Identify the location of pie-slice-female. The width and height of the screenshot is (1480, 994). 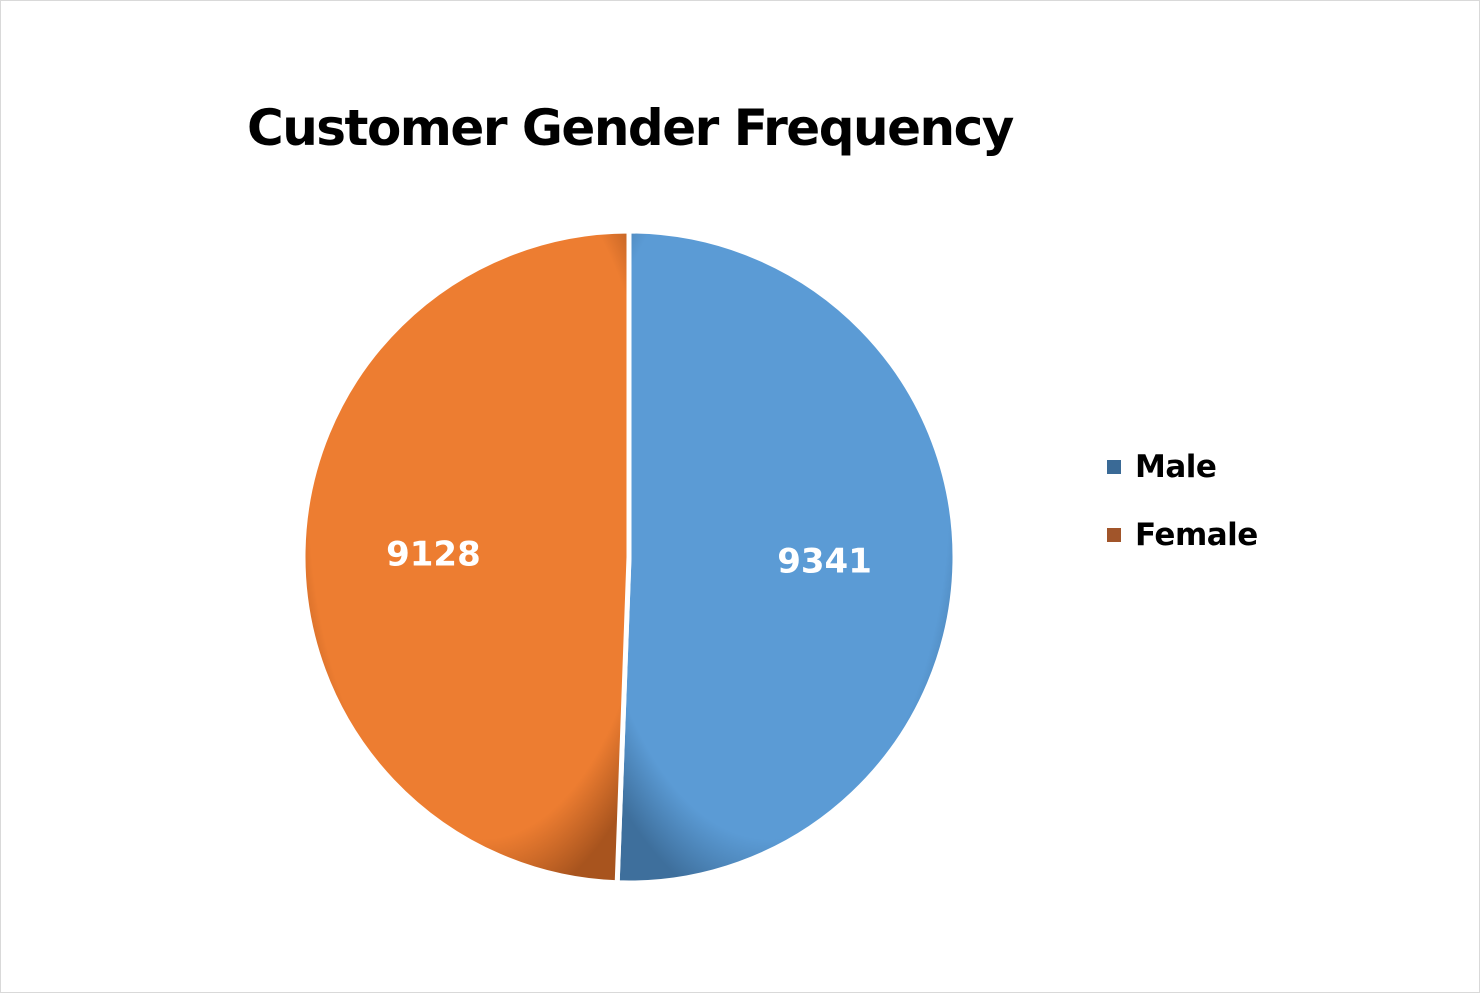
(466, 557).